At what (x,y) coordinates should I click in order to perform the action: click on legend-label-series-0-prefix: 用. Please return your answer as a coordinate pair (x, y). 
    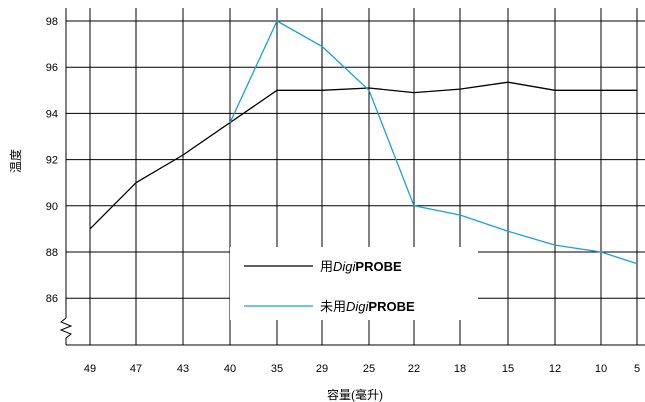
    Looking at the image, I should click on (326, 266).